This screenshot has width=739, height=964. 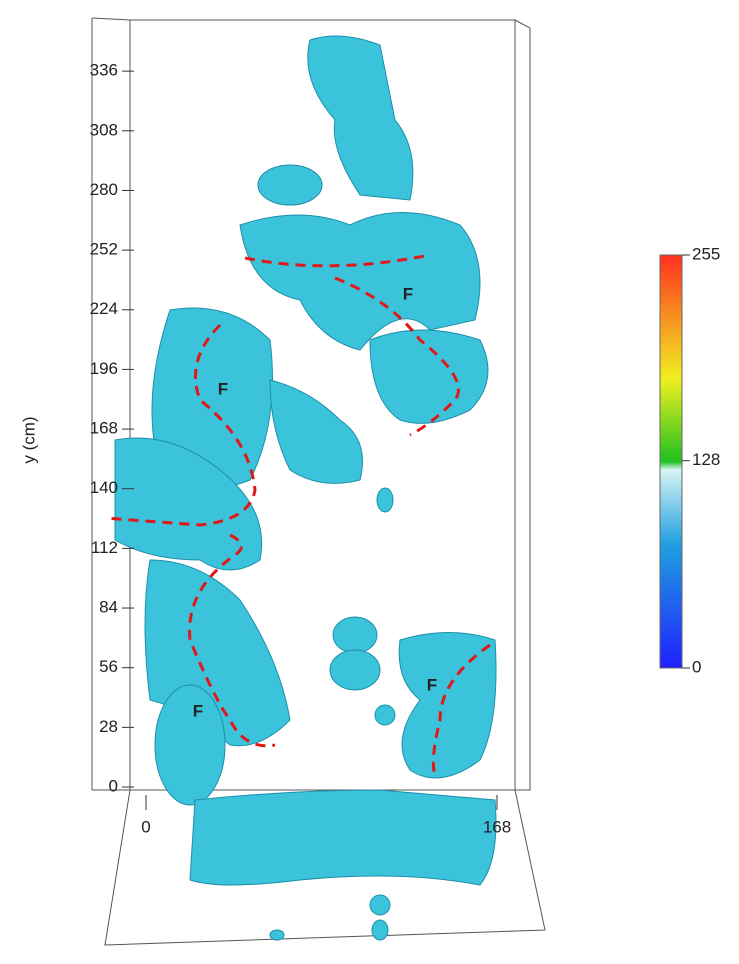 What do you see at coordinates (145, 826) in the screenshot?
I see `x-tick-label: 0` at bounding box center [145, 826].